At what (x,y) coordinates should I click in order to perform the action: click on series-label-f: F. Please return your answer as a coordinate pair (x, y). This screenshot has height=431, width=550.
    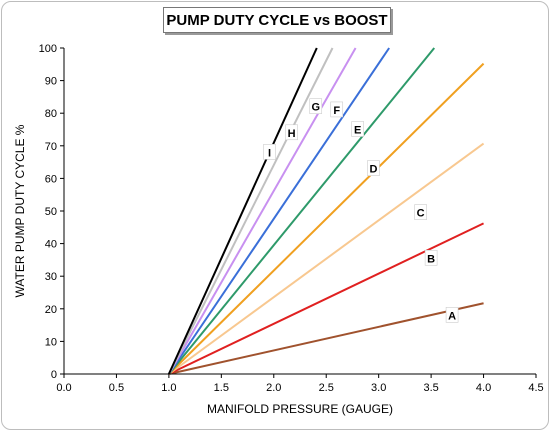
    Looking at the image, I should click on (336, 111).